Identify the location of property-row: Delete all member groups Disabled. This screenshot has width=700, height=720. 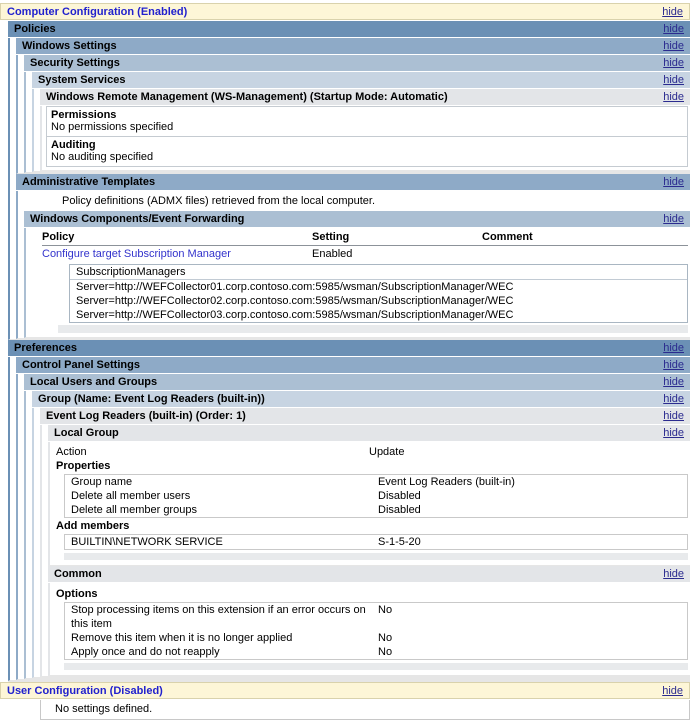
(376, 510).